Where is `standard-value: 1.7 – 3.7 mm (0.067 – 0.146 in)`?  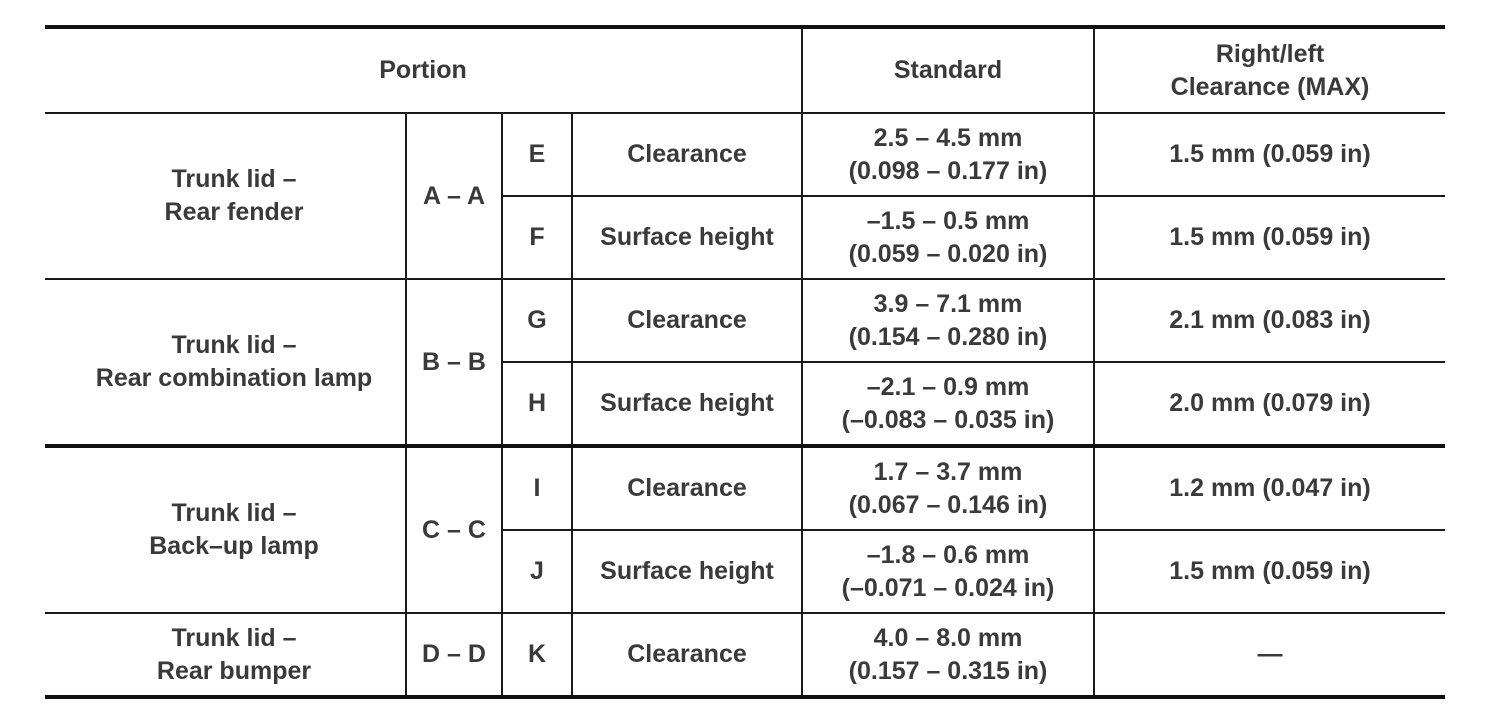
standard-value: 1.7 – 3.7 mm (0.067 – 0.146 in) is located at coordinates (948, 487).